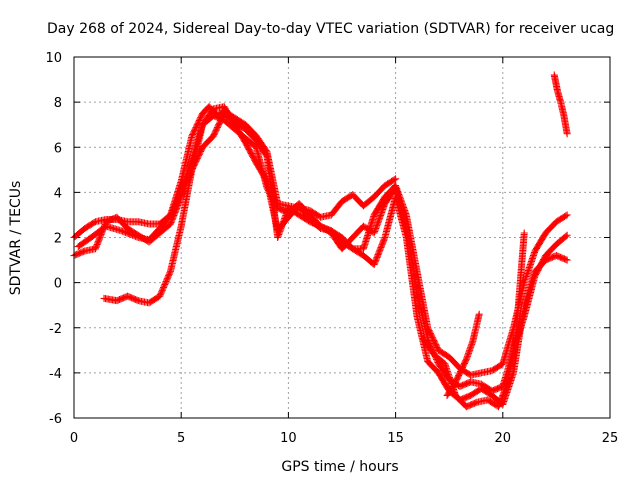  Describe the element at coordinates (74, 438) in the screenshot. I see `x-tick-label: 0` at that location.